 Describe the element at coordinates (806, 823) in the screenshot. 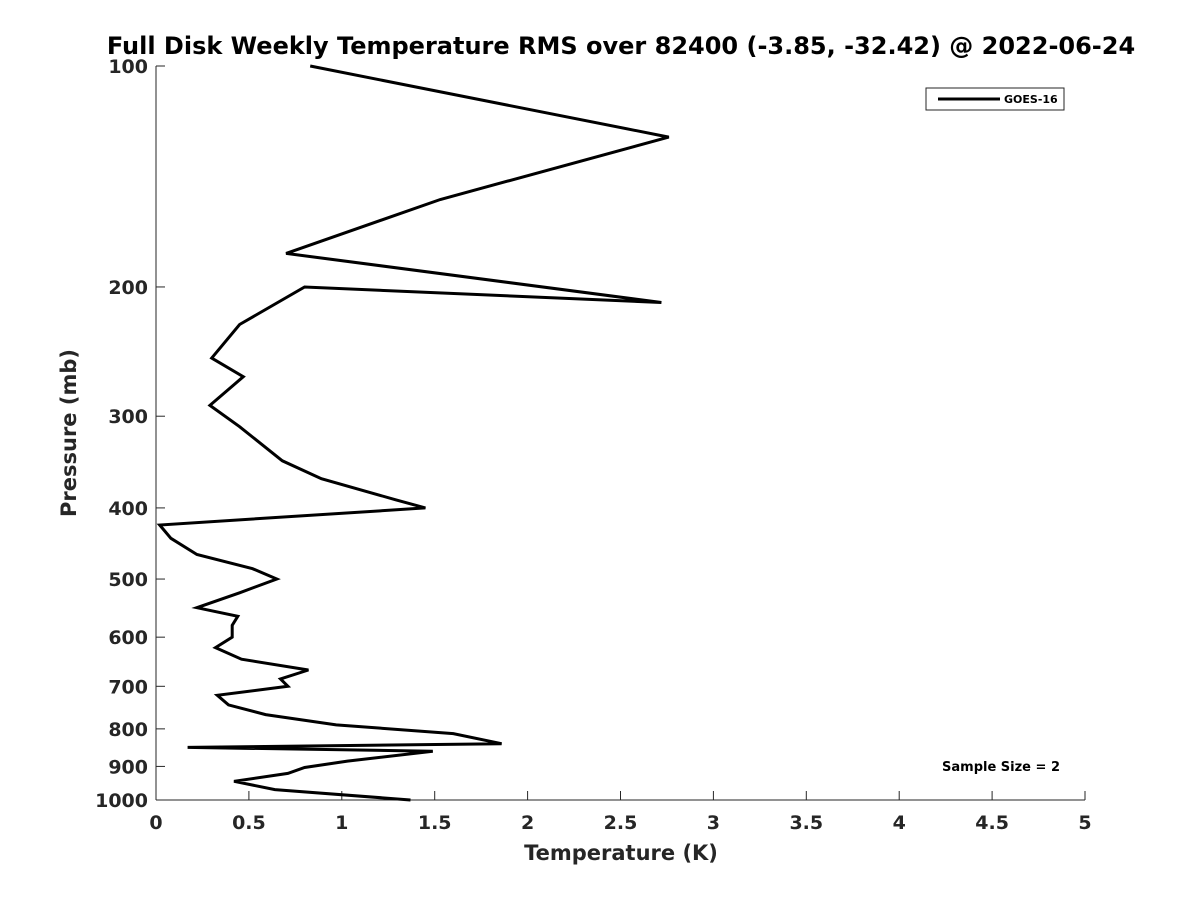

I see `x-tick-label: 3.5` at that location.